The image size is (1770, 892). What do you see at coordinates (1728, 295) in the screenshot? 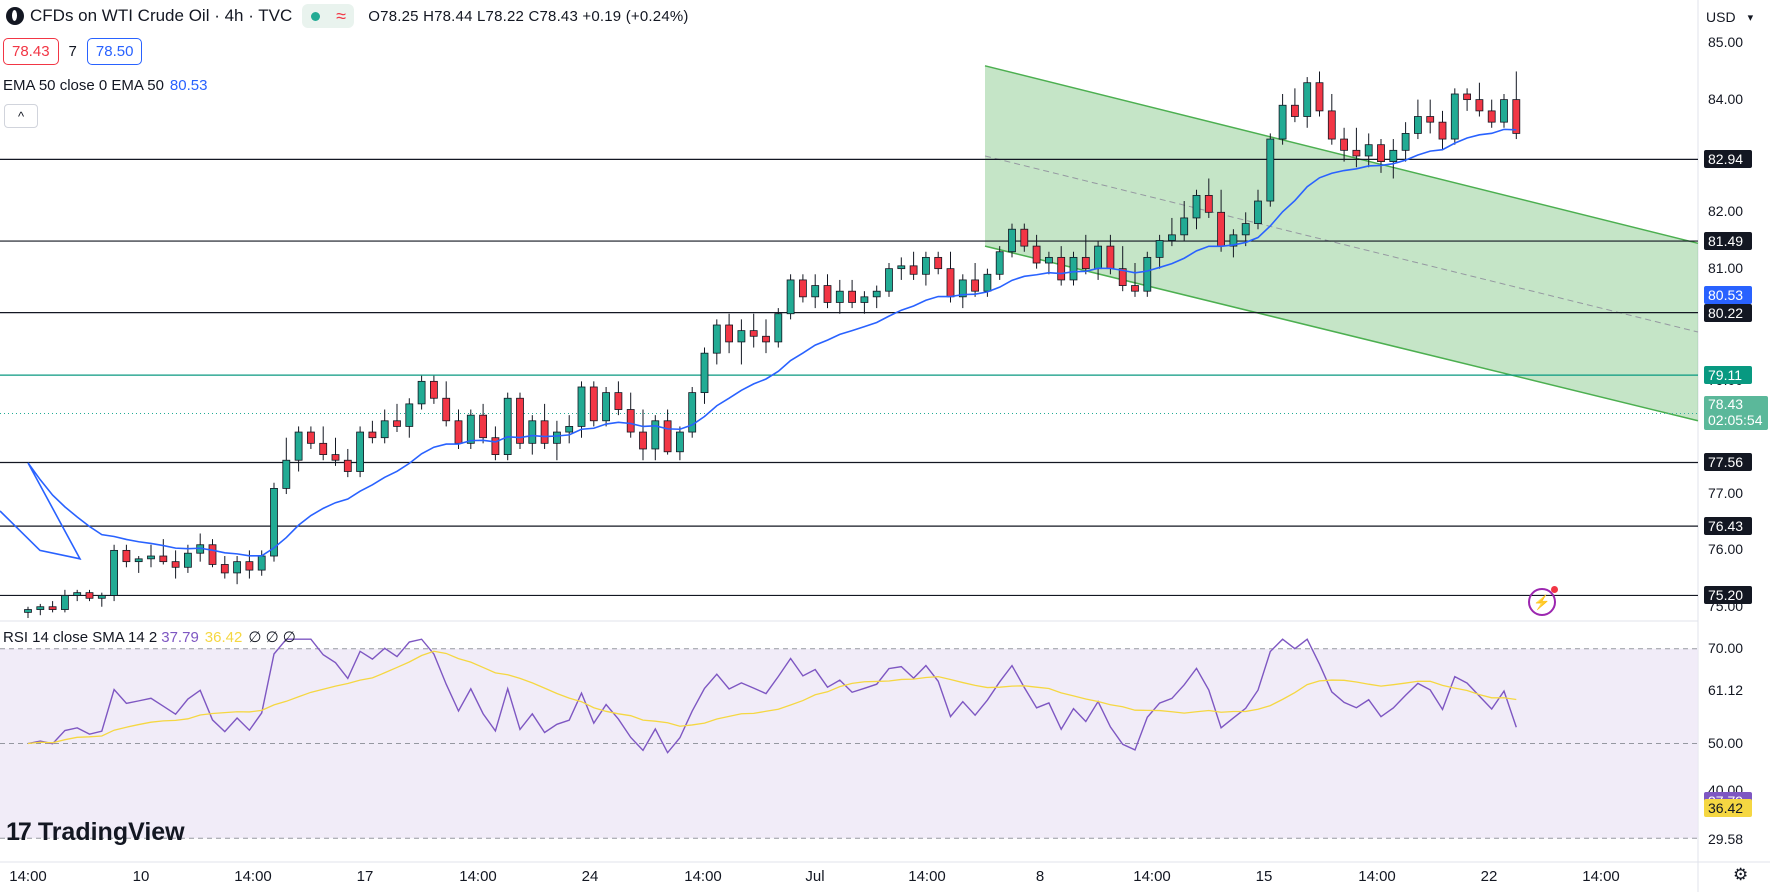
I see `ema-price-label: 80.53` at bounding box center [1728, 295].